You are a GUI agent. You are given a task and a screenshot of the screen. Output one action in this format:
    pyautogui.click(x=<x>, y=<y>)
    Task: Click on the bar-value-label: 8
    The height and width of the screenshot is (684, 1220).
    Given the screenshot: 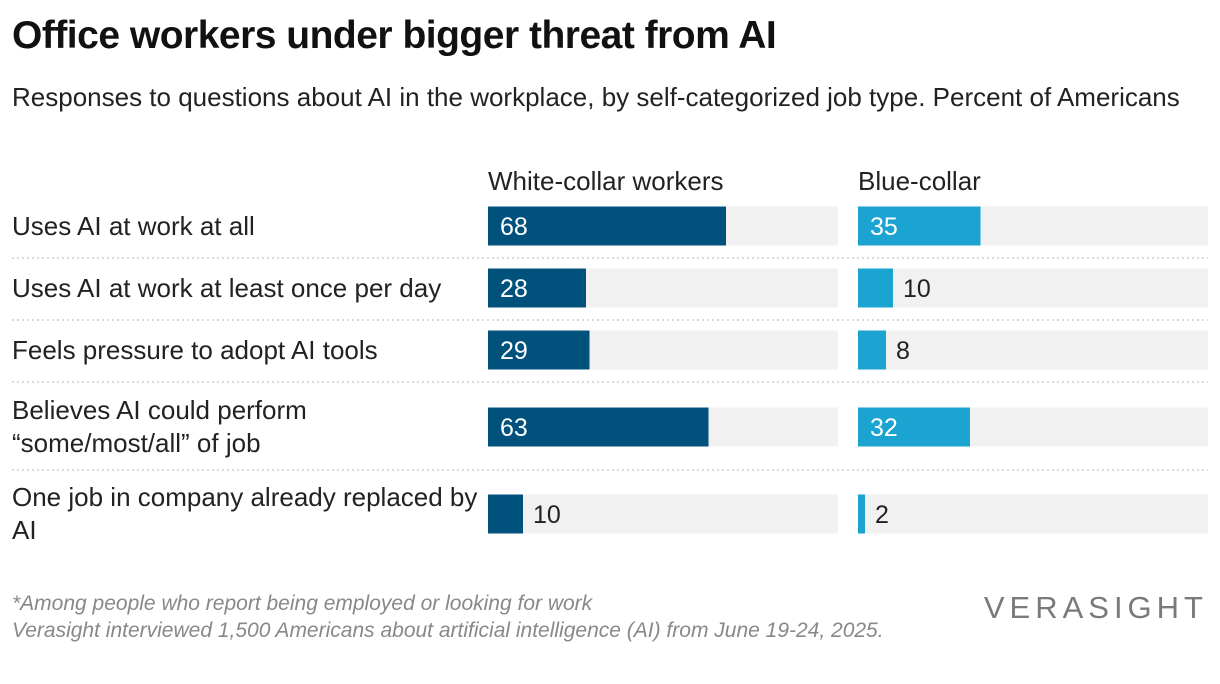 What is the action you would take?
    pyautogui.click(x=903, y=351)
    